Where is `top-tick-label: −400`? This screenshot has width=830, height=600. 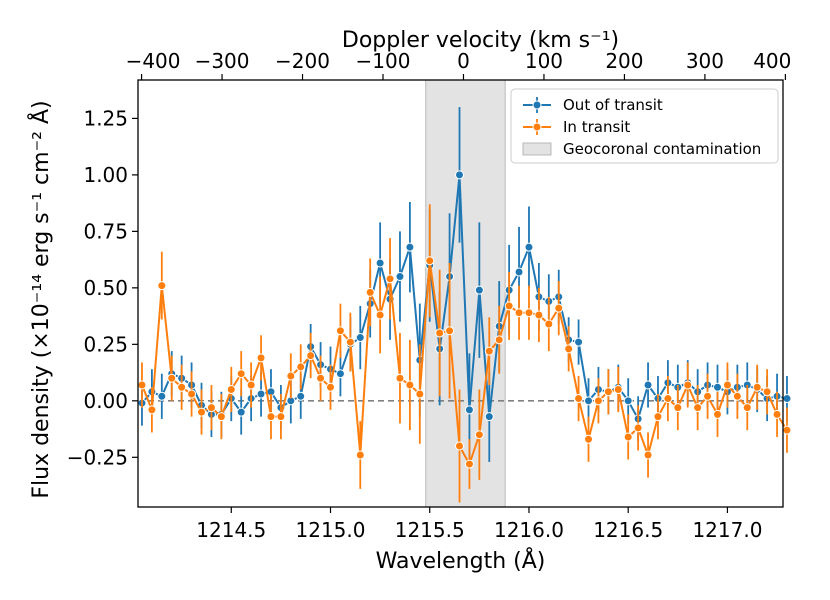
top-tick-label: −400 is located at coordinates (153, 61).